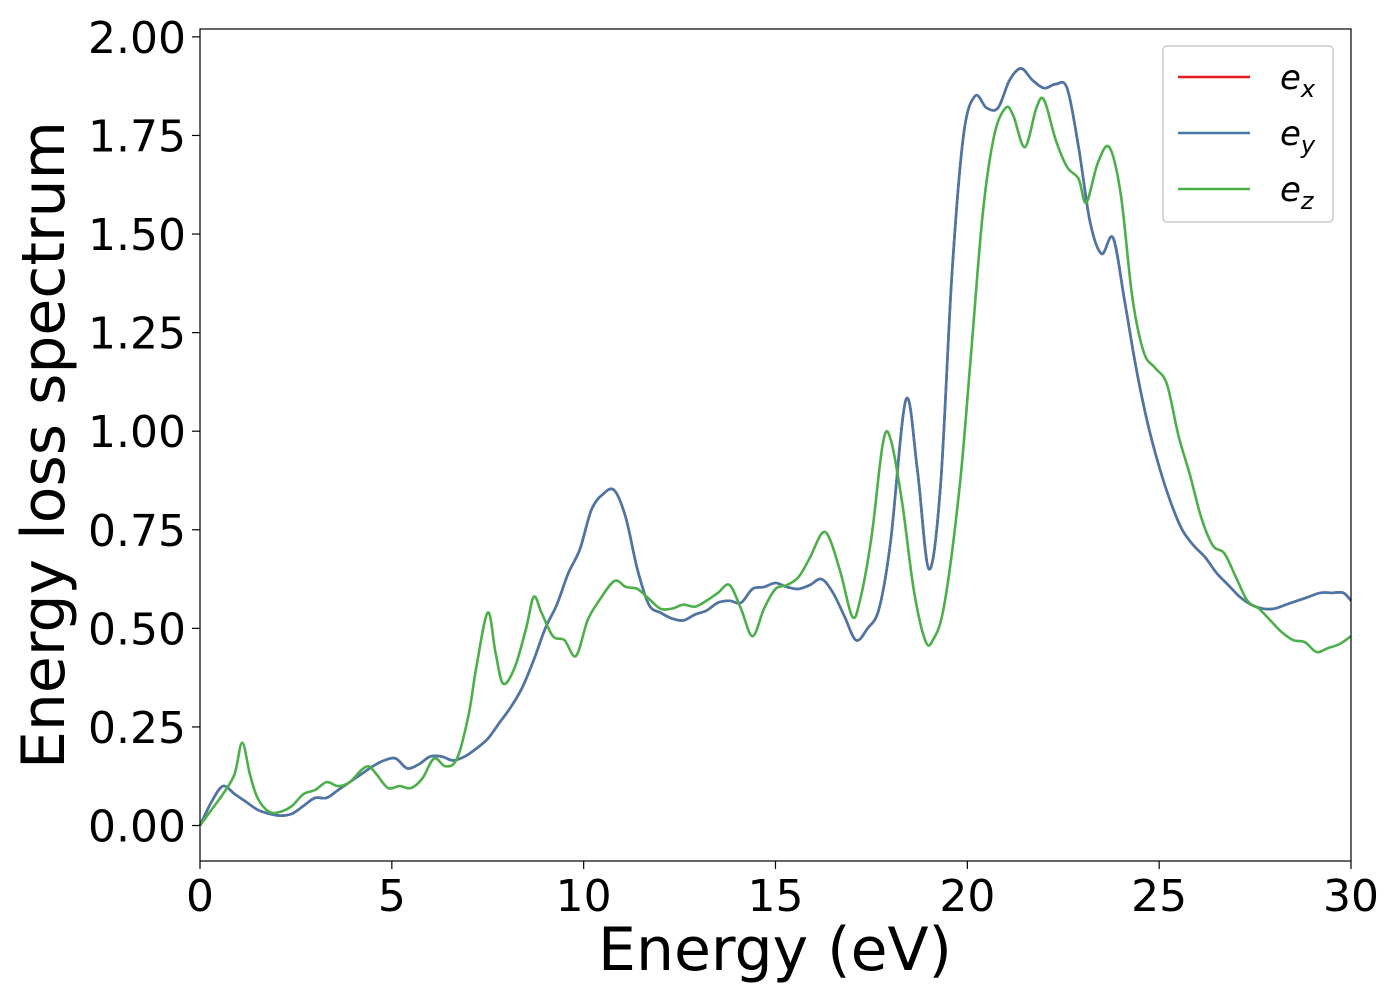 The image size is (1400, 1000). What do you see at coordinates (967, 896) in the screenshot?
I see `x-tick-label: 20` at bounding box center [967, 896].